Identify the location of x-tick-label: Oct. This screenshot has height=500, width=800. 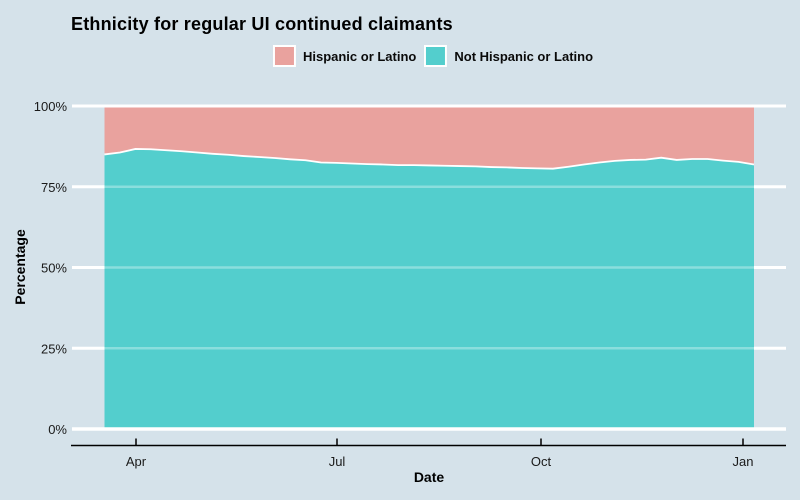
(541, 461).